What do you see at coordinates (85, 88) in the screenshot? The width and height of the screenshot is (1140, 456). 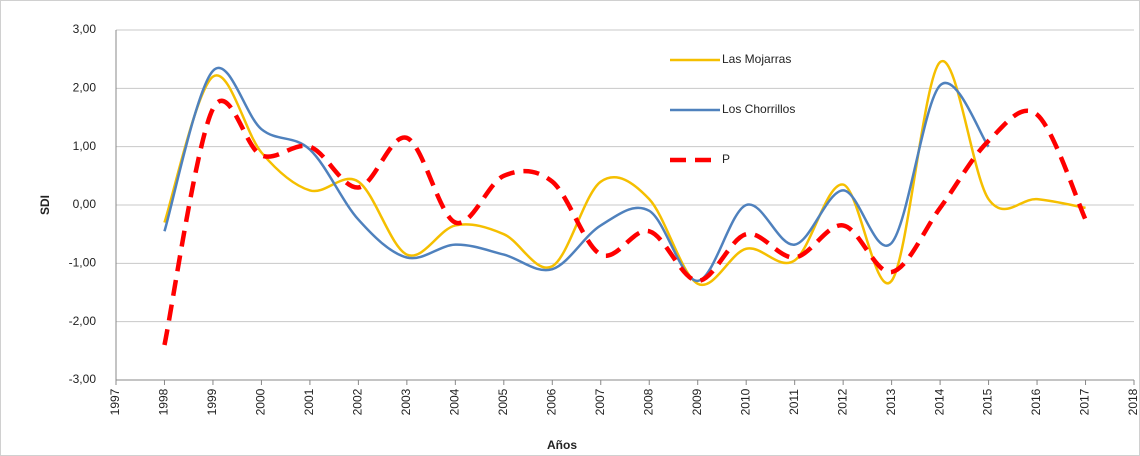 I see `y-tick-label: 2,00` at bounding box center [85, 88].